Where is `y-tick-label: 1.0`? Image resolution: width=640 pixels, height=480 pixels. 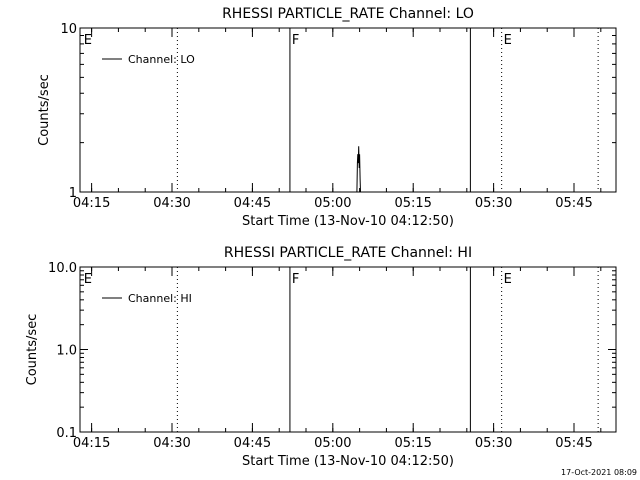
y-tick-label: 1.0 is located at coordinates (66, 351).